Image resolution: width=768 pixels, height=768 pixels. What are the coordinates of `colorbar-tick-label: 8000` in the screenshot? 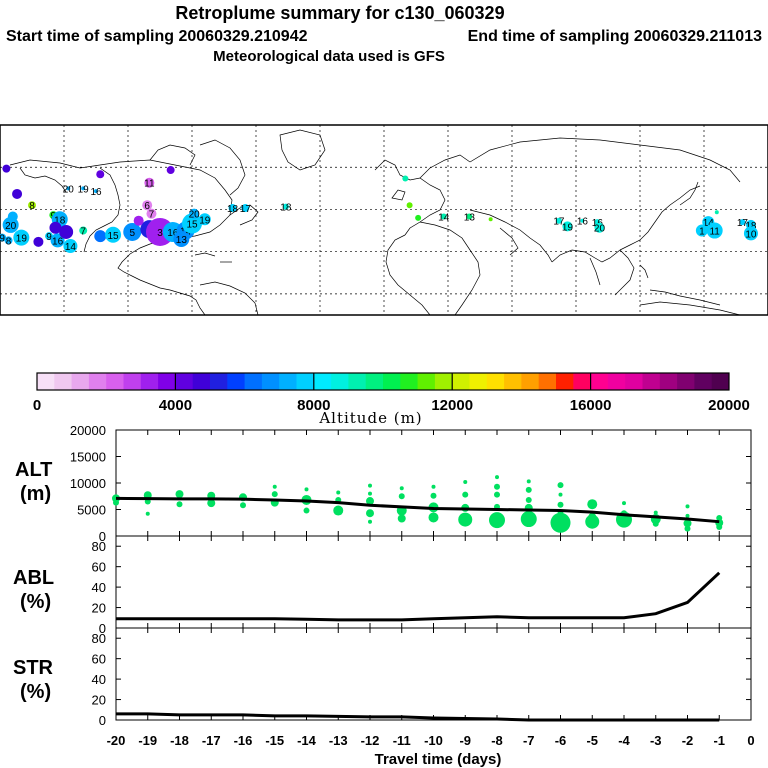 It's located at (313, 405).